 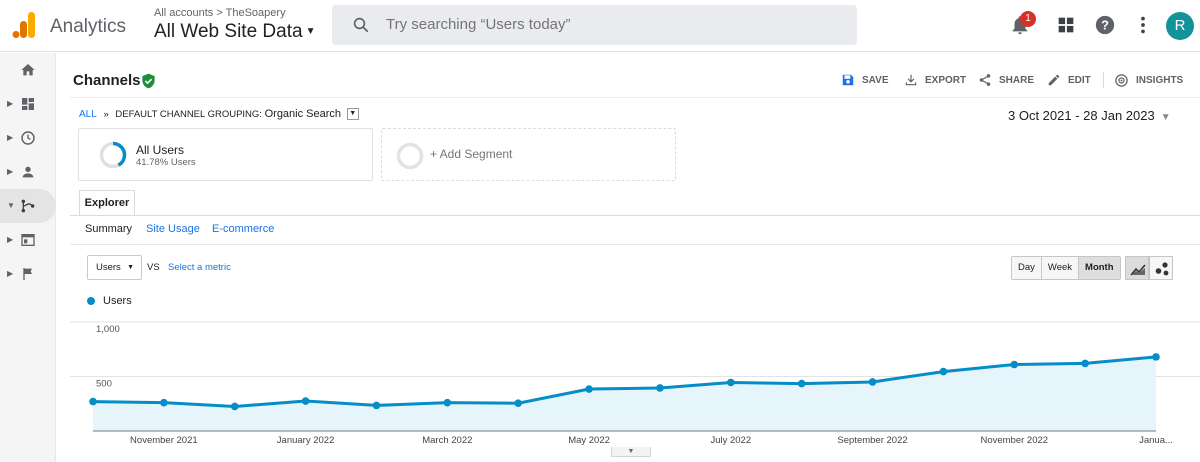 What do you see at coordinates (1099, 268) in the screenshot?
I see `granularity-month-button: Month` at bounding box center [1099, 268].